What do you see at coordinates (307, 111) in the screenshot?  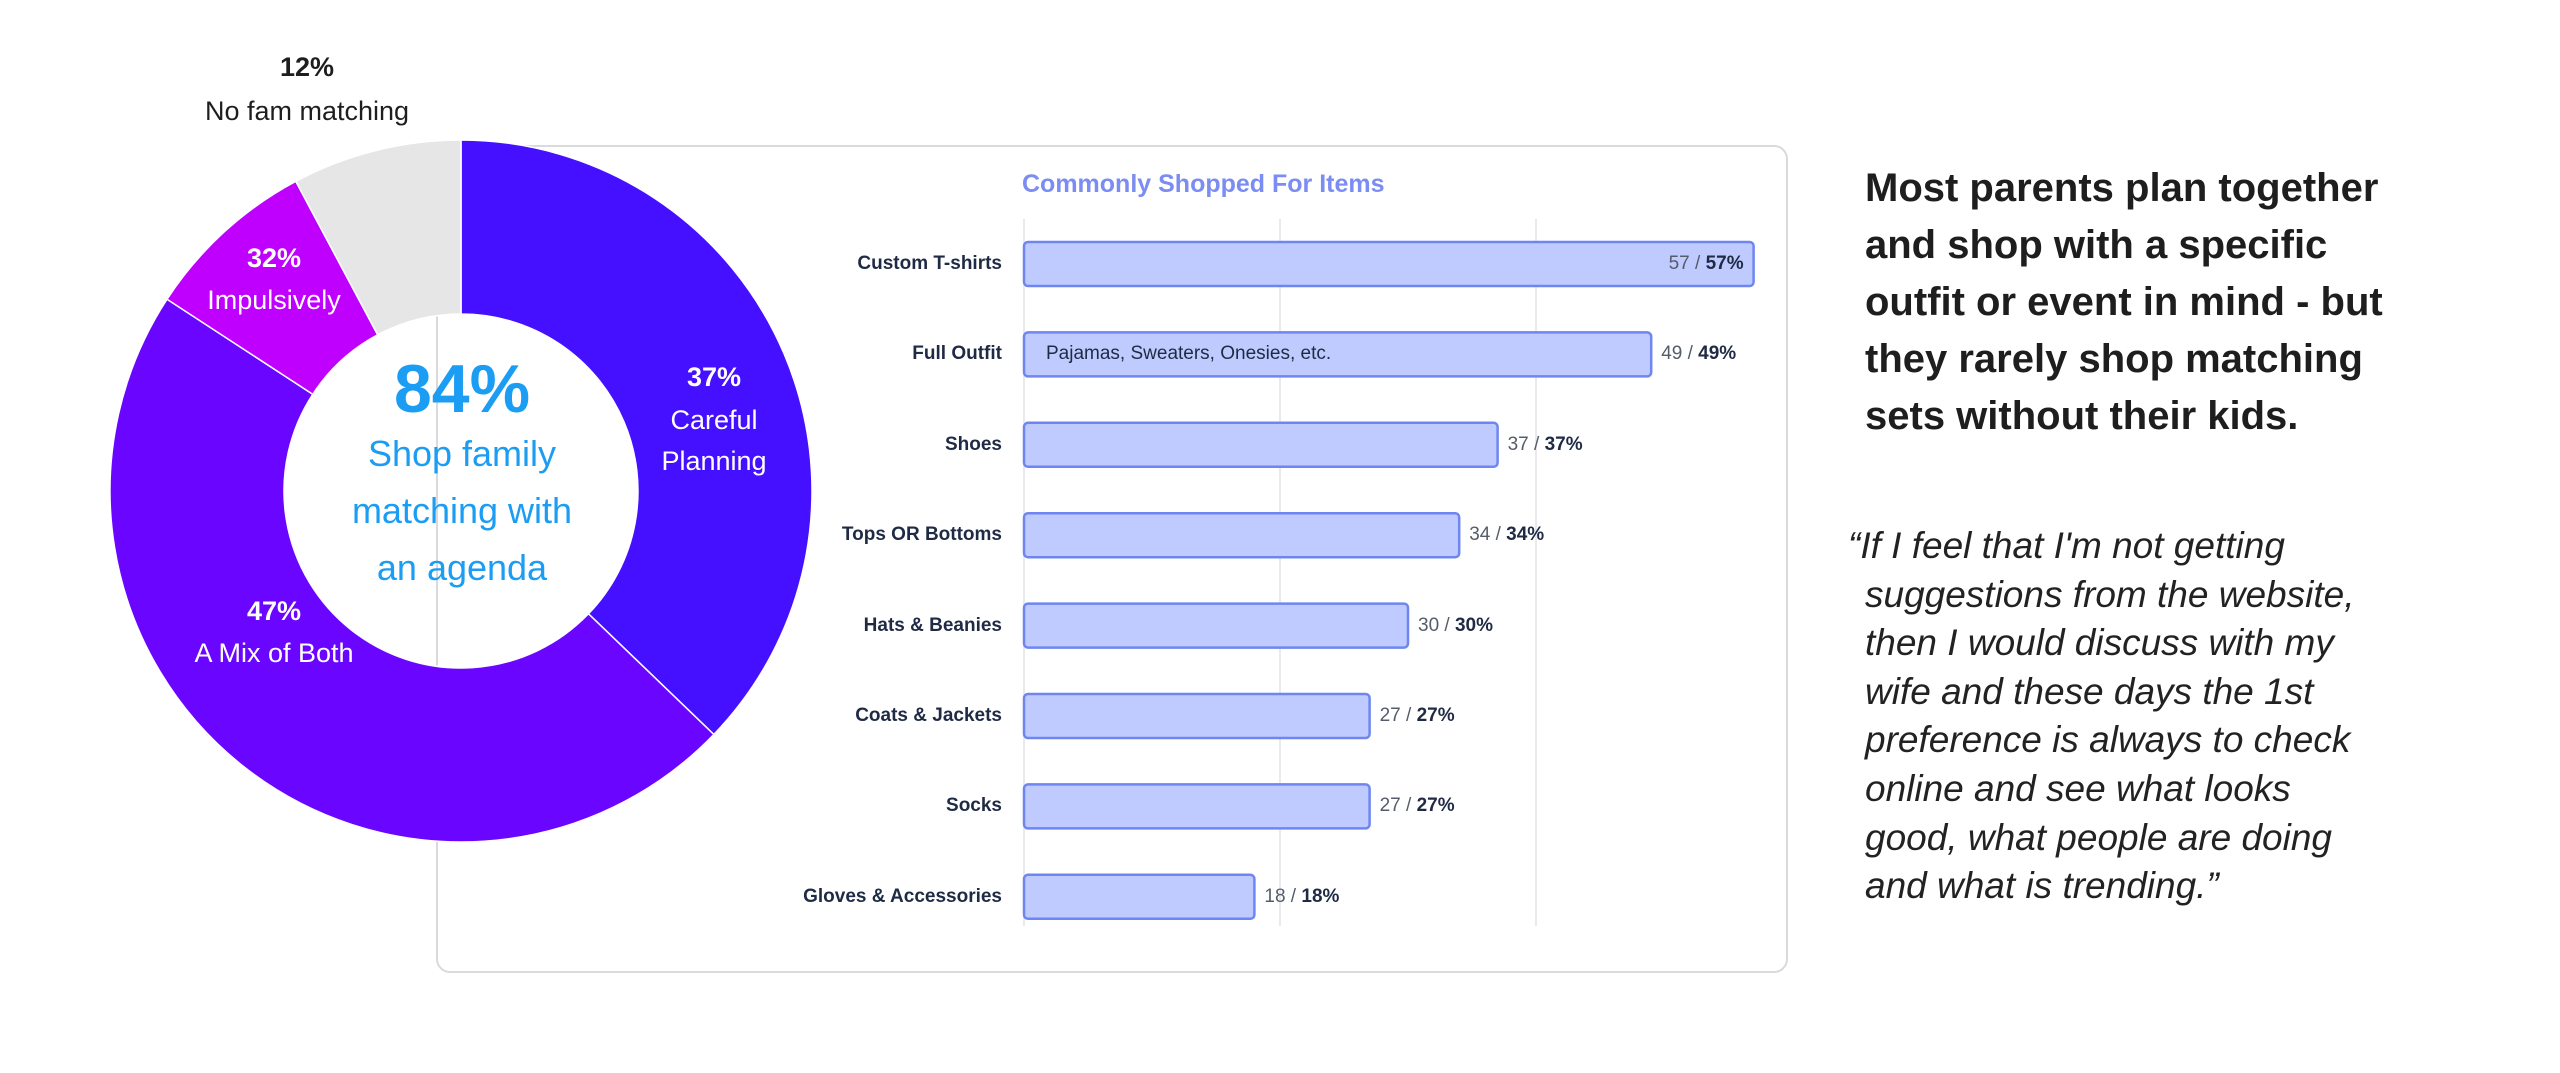 I see `slice-label-no-fam: No fam matching` at bounding box center [307, 111].